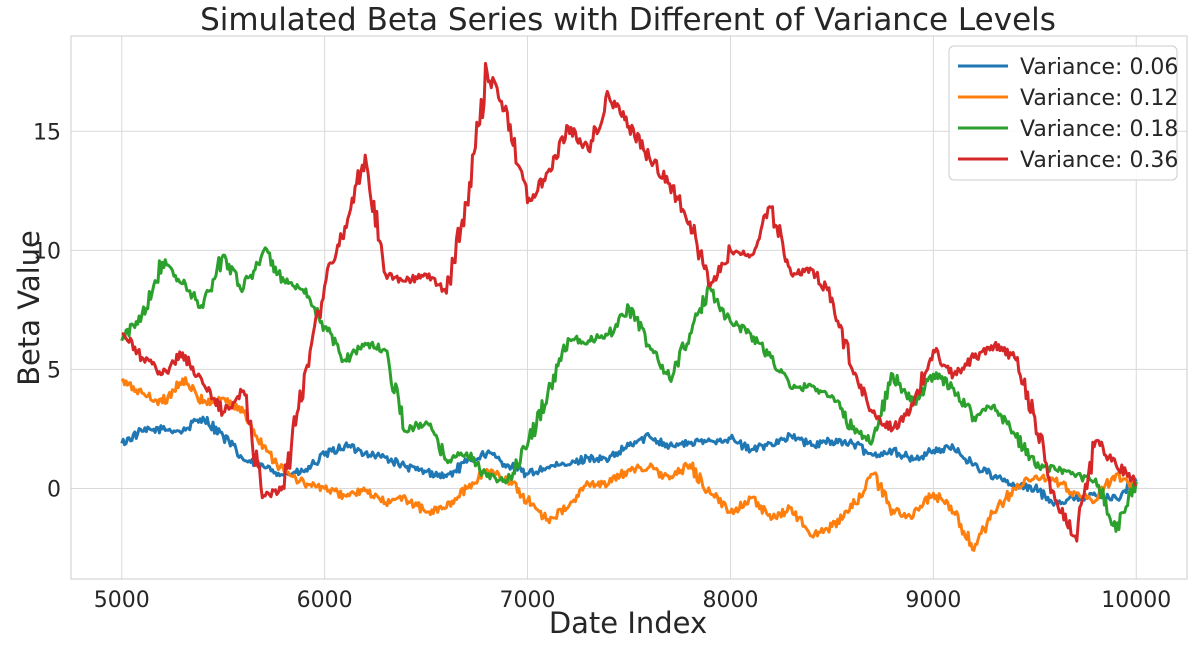 Image resolution: width=1193 pixels, height=646 pixels. Describe the element at coordinates (122, 600) in the screenshot. I see `x-tick-label: 5000` at that location.